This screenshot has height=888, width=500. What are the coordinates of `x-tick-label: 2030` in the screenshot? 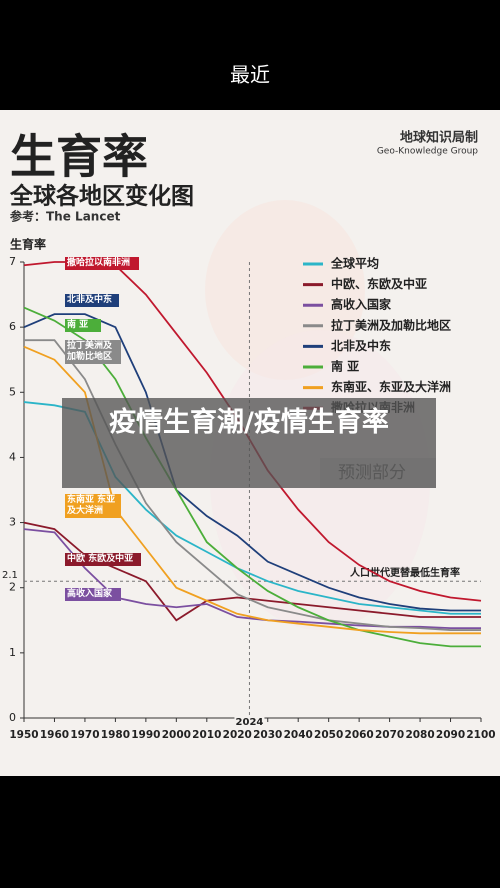 It's located at (267, 735).